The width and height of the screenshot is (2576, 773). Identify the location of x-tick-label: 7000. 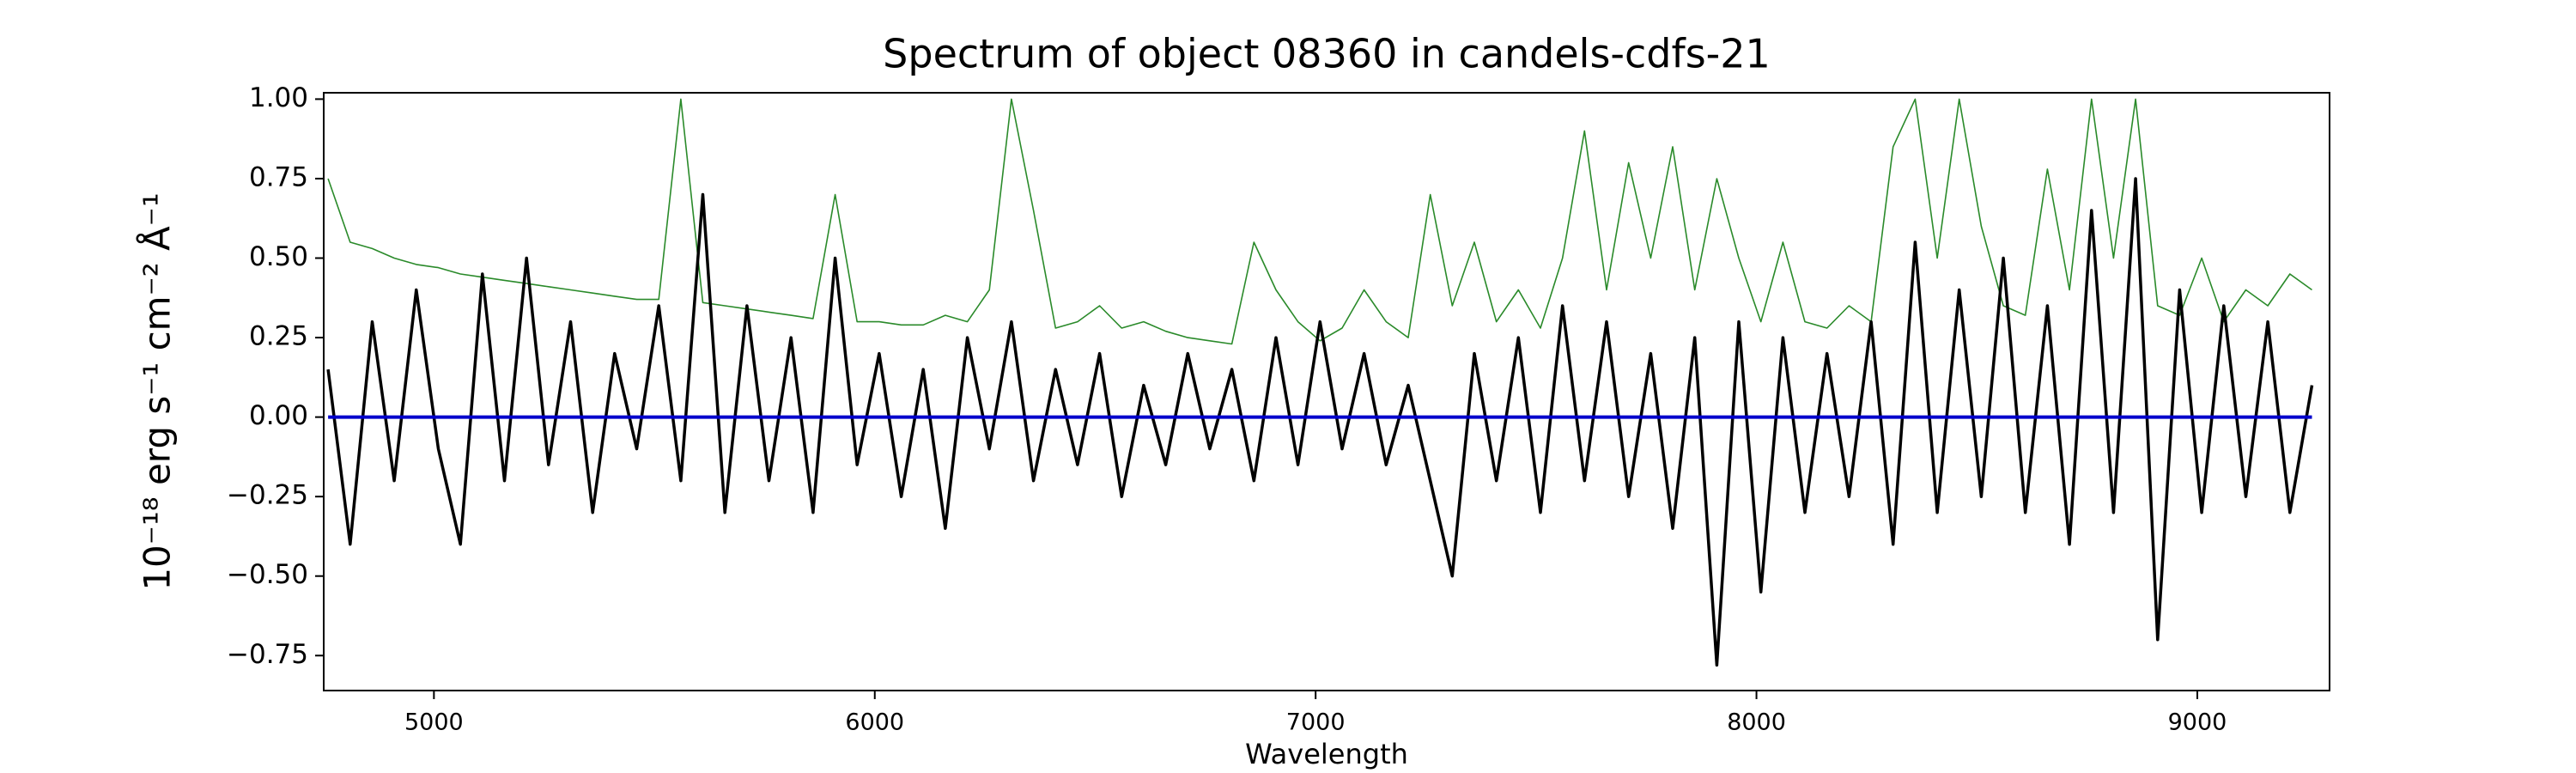
(1316, 722).